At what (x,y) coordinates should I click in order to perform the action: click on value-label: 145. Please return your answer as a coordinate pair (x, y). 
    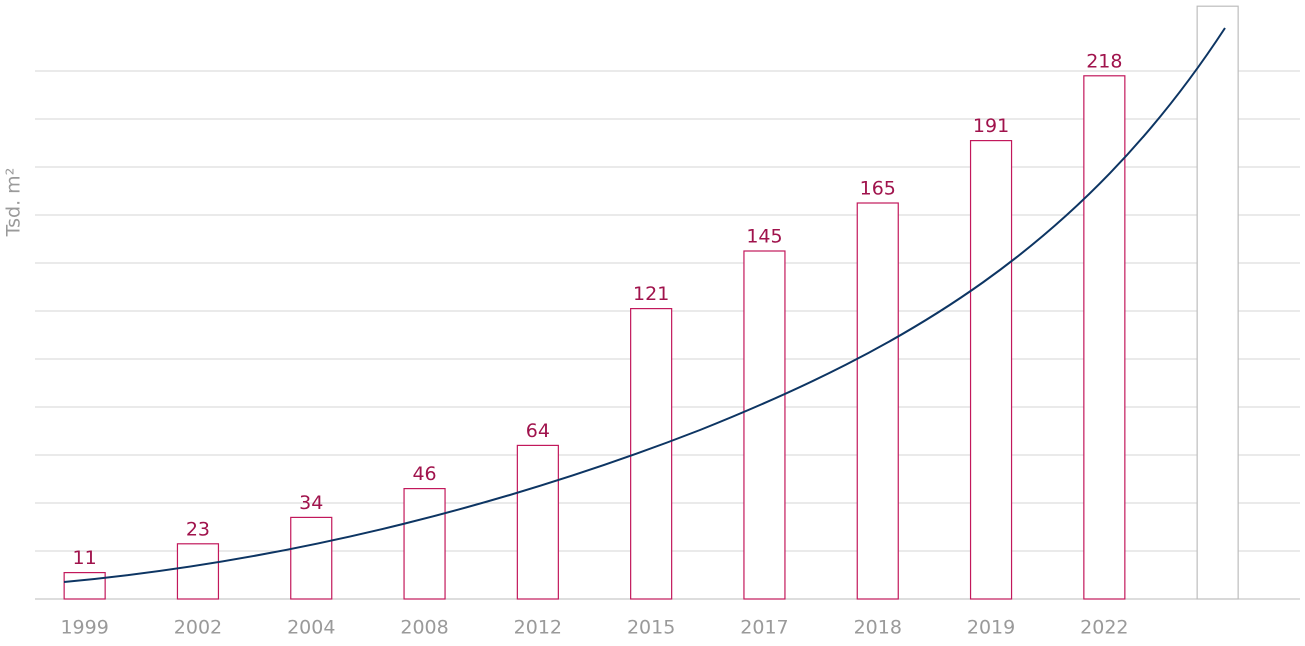
    Looking at the image, I should click on (764, 237).